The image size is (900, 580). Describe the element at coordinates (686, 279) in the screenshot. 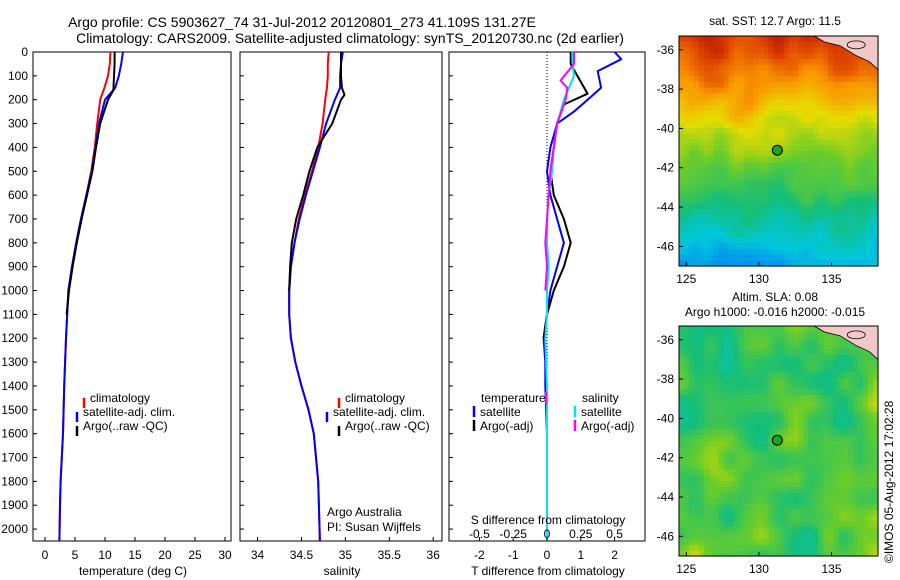

I see `sst-xtick-label-125: 125` at that location.